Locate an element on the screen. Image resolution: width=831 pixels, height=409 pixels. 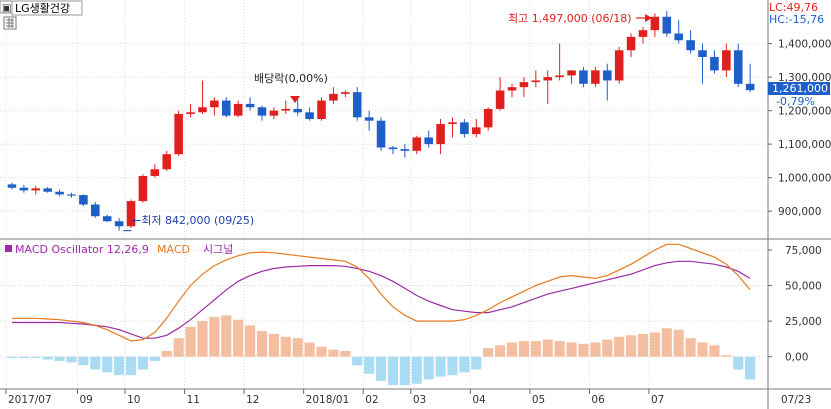
page-title: LG생활건강 is located at coordinates (42, 8).